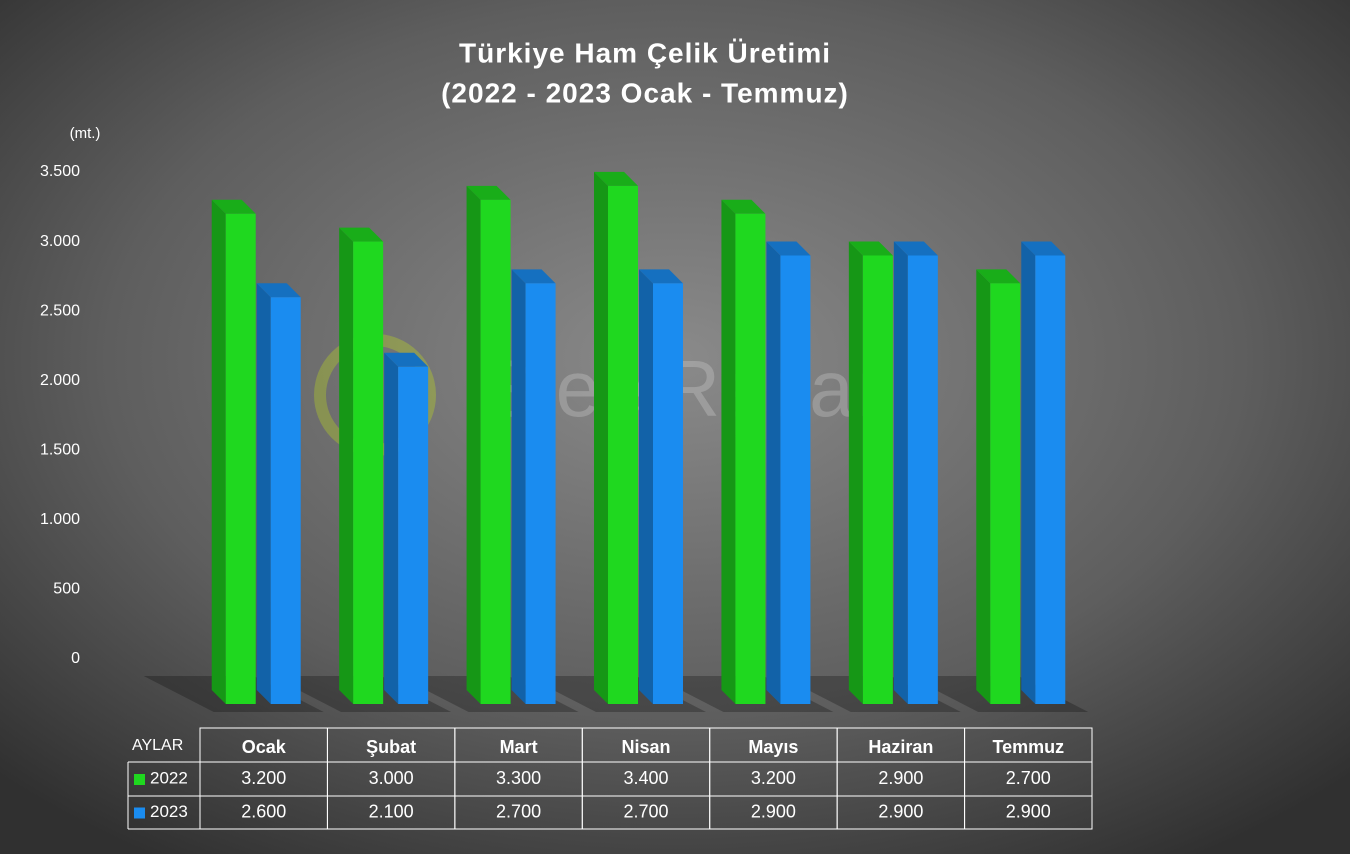 The image size is (1350, 854). What do you see at coordinates (263, 811) in the screenshot?
I see `value-label: 2.600` at bounding box center [263, 811].